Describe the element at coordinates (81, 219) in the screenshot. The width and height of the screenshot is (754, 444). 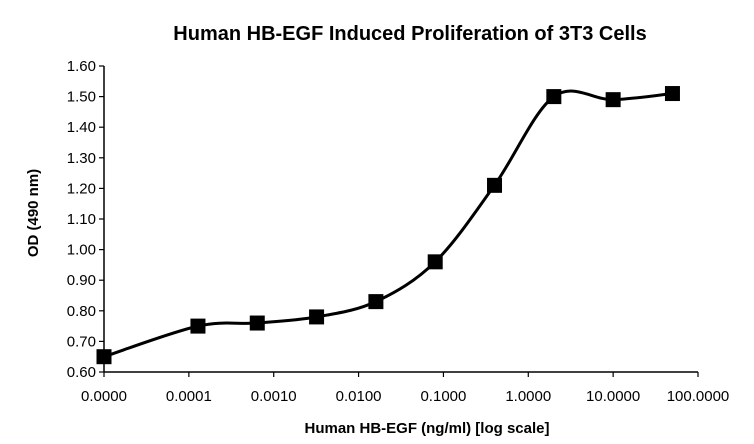
I see `y-tick-label: 1.10` at that location.